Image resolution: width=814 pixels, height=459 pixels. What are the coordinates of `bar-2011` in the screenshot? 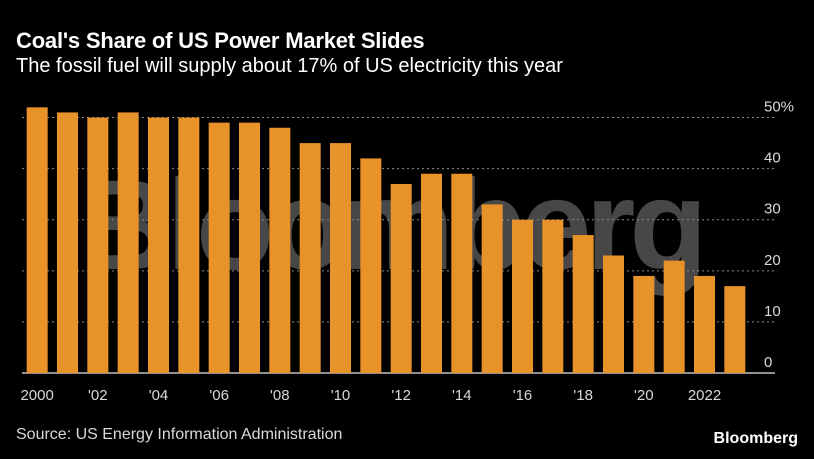 It's located at (371, 265).